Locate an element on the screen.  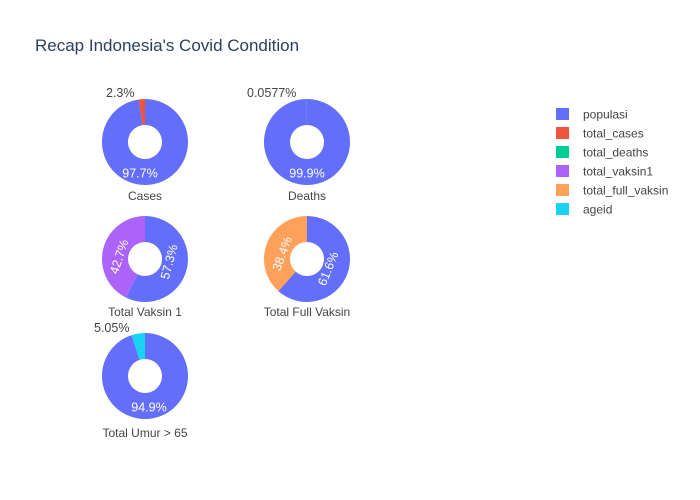
slice-label: 5.05% is located at coordinates (111, 328).